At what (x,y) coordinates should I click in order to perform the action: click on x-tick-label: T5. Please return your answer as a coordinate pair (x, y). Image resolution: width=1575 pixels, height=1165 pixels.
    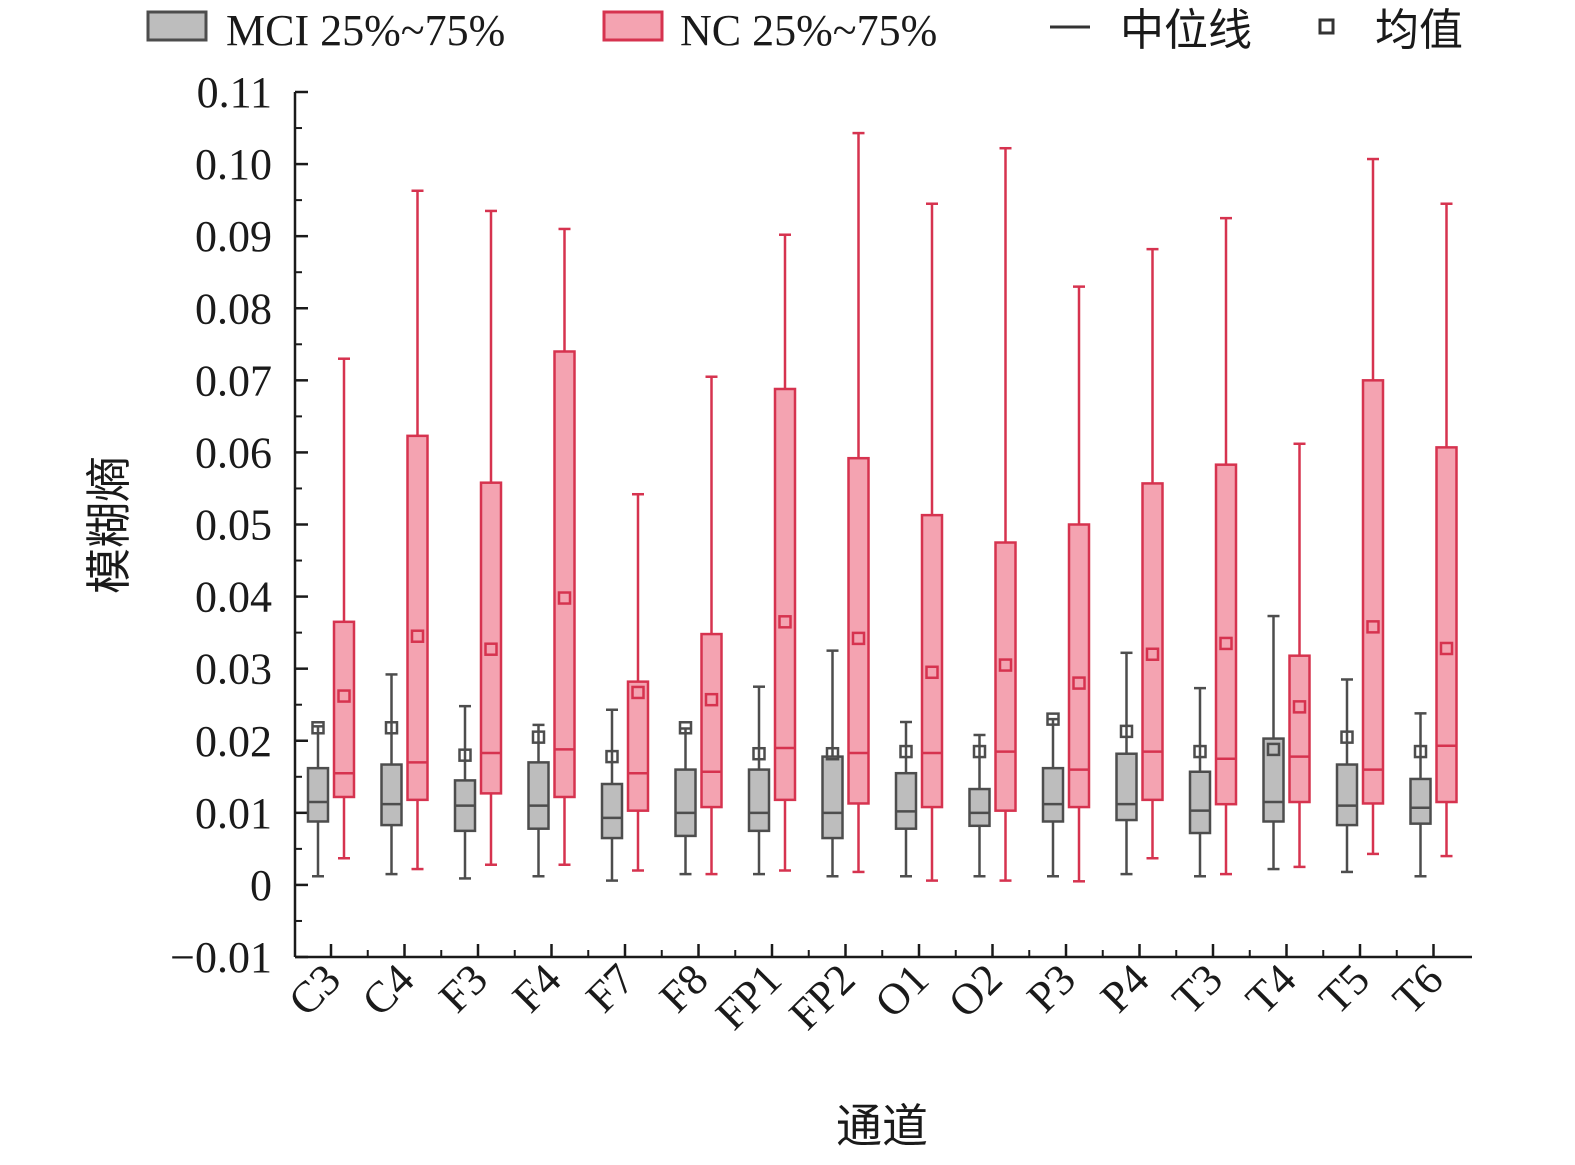
    Looking at the image, I should click on (1344, 988).